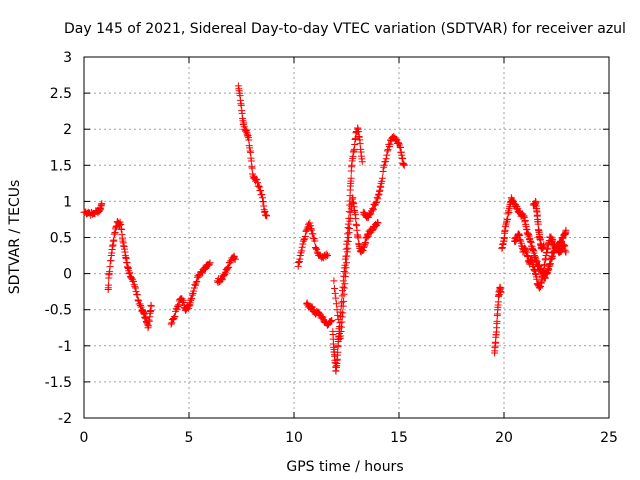  What do you see at coordinates (61, 166) in the screenshot?
I see `y-tick-label: 1.5` at bounding box center [61, 166].